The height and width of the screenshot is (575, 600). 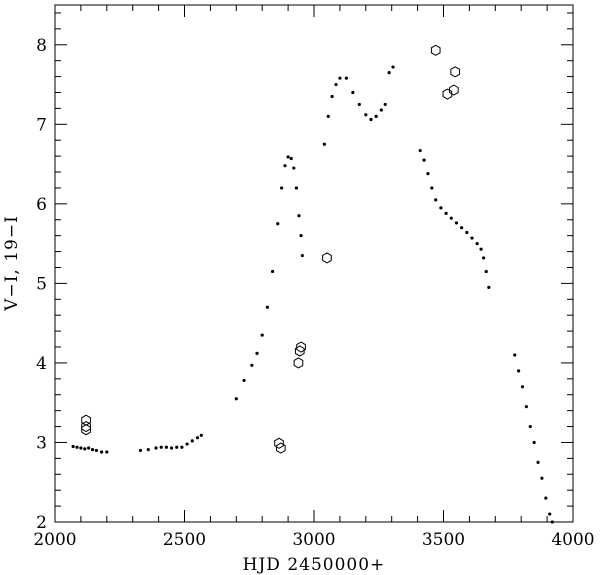 What do you see at coordinates (41, 364) in the screenshot?
I see `y-tick-label: 4` at bounding box center [41, 364].